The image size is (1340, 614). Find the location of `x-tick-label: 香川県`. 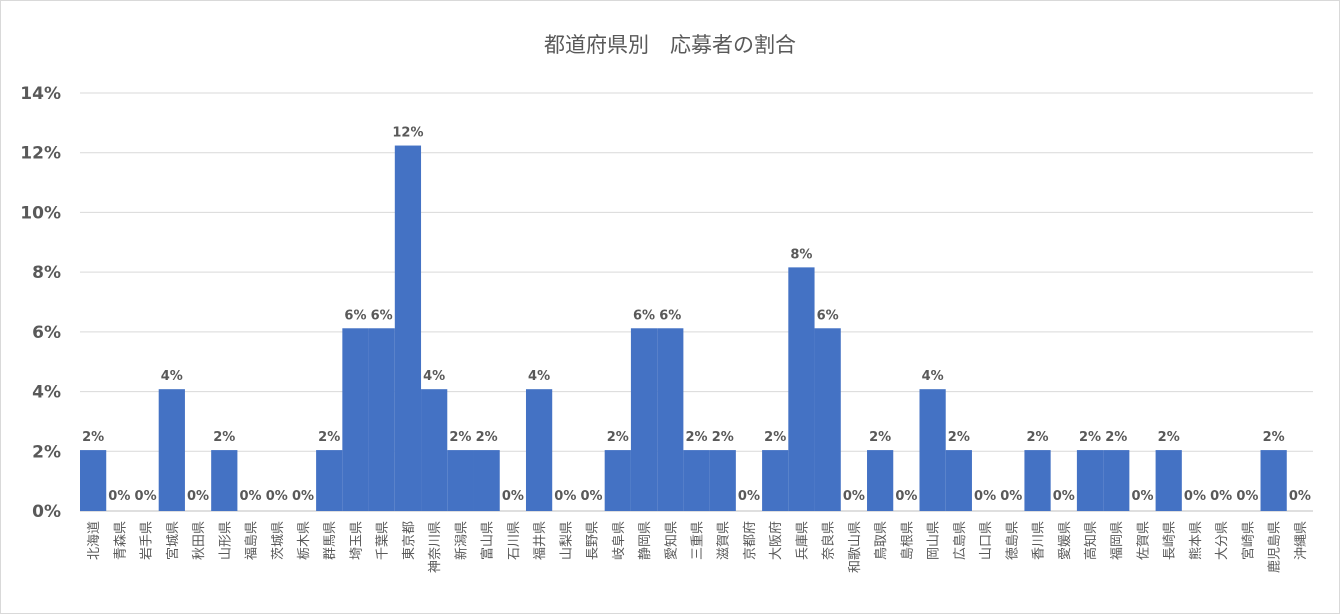

x-tick-label: 香川県 is located at coordinates (1039, 540).